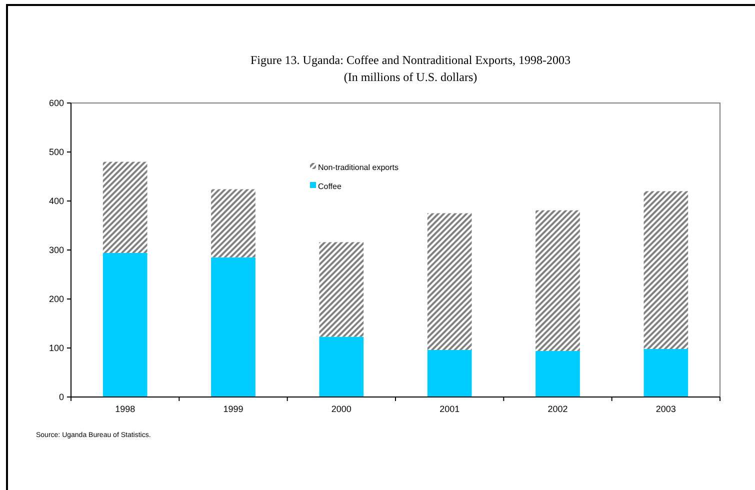 The image size is (755, 490). Describe the element at coordinates (358, 167) in the screenshot. I see `legend-label: Non-traditional exports` at that location.